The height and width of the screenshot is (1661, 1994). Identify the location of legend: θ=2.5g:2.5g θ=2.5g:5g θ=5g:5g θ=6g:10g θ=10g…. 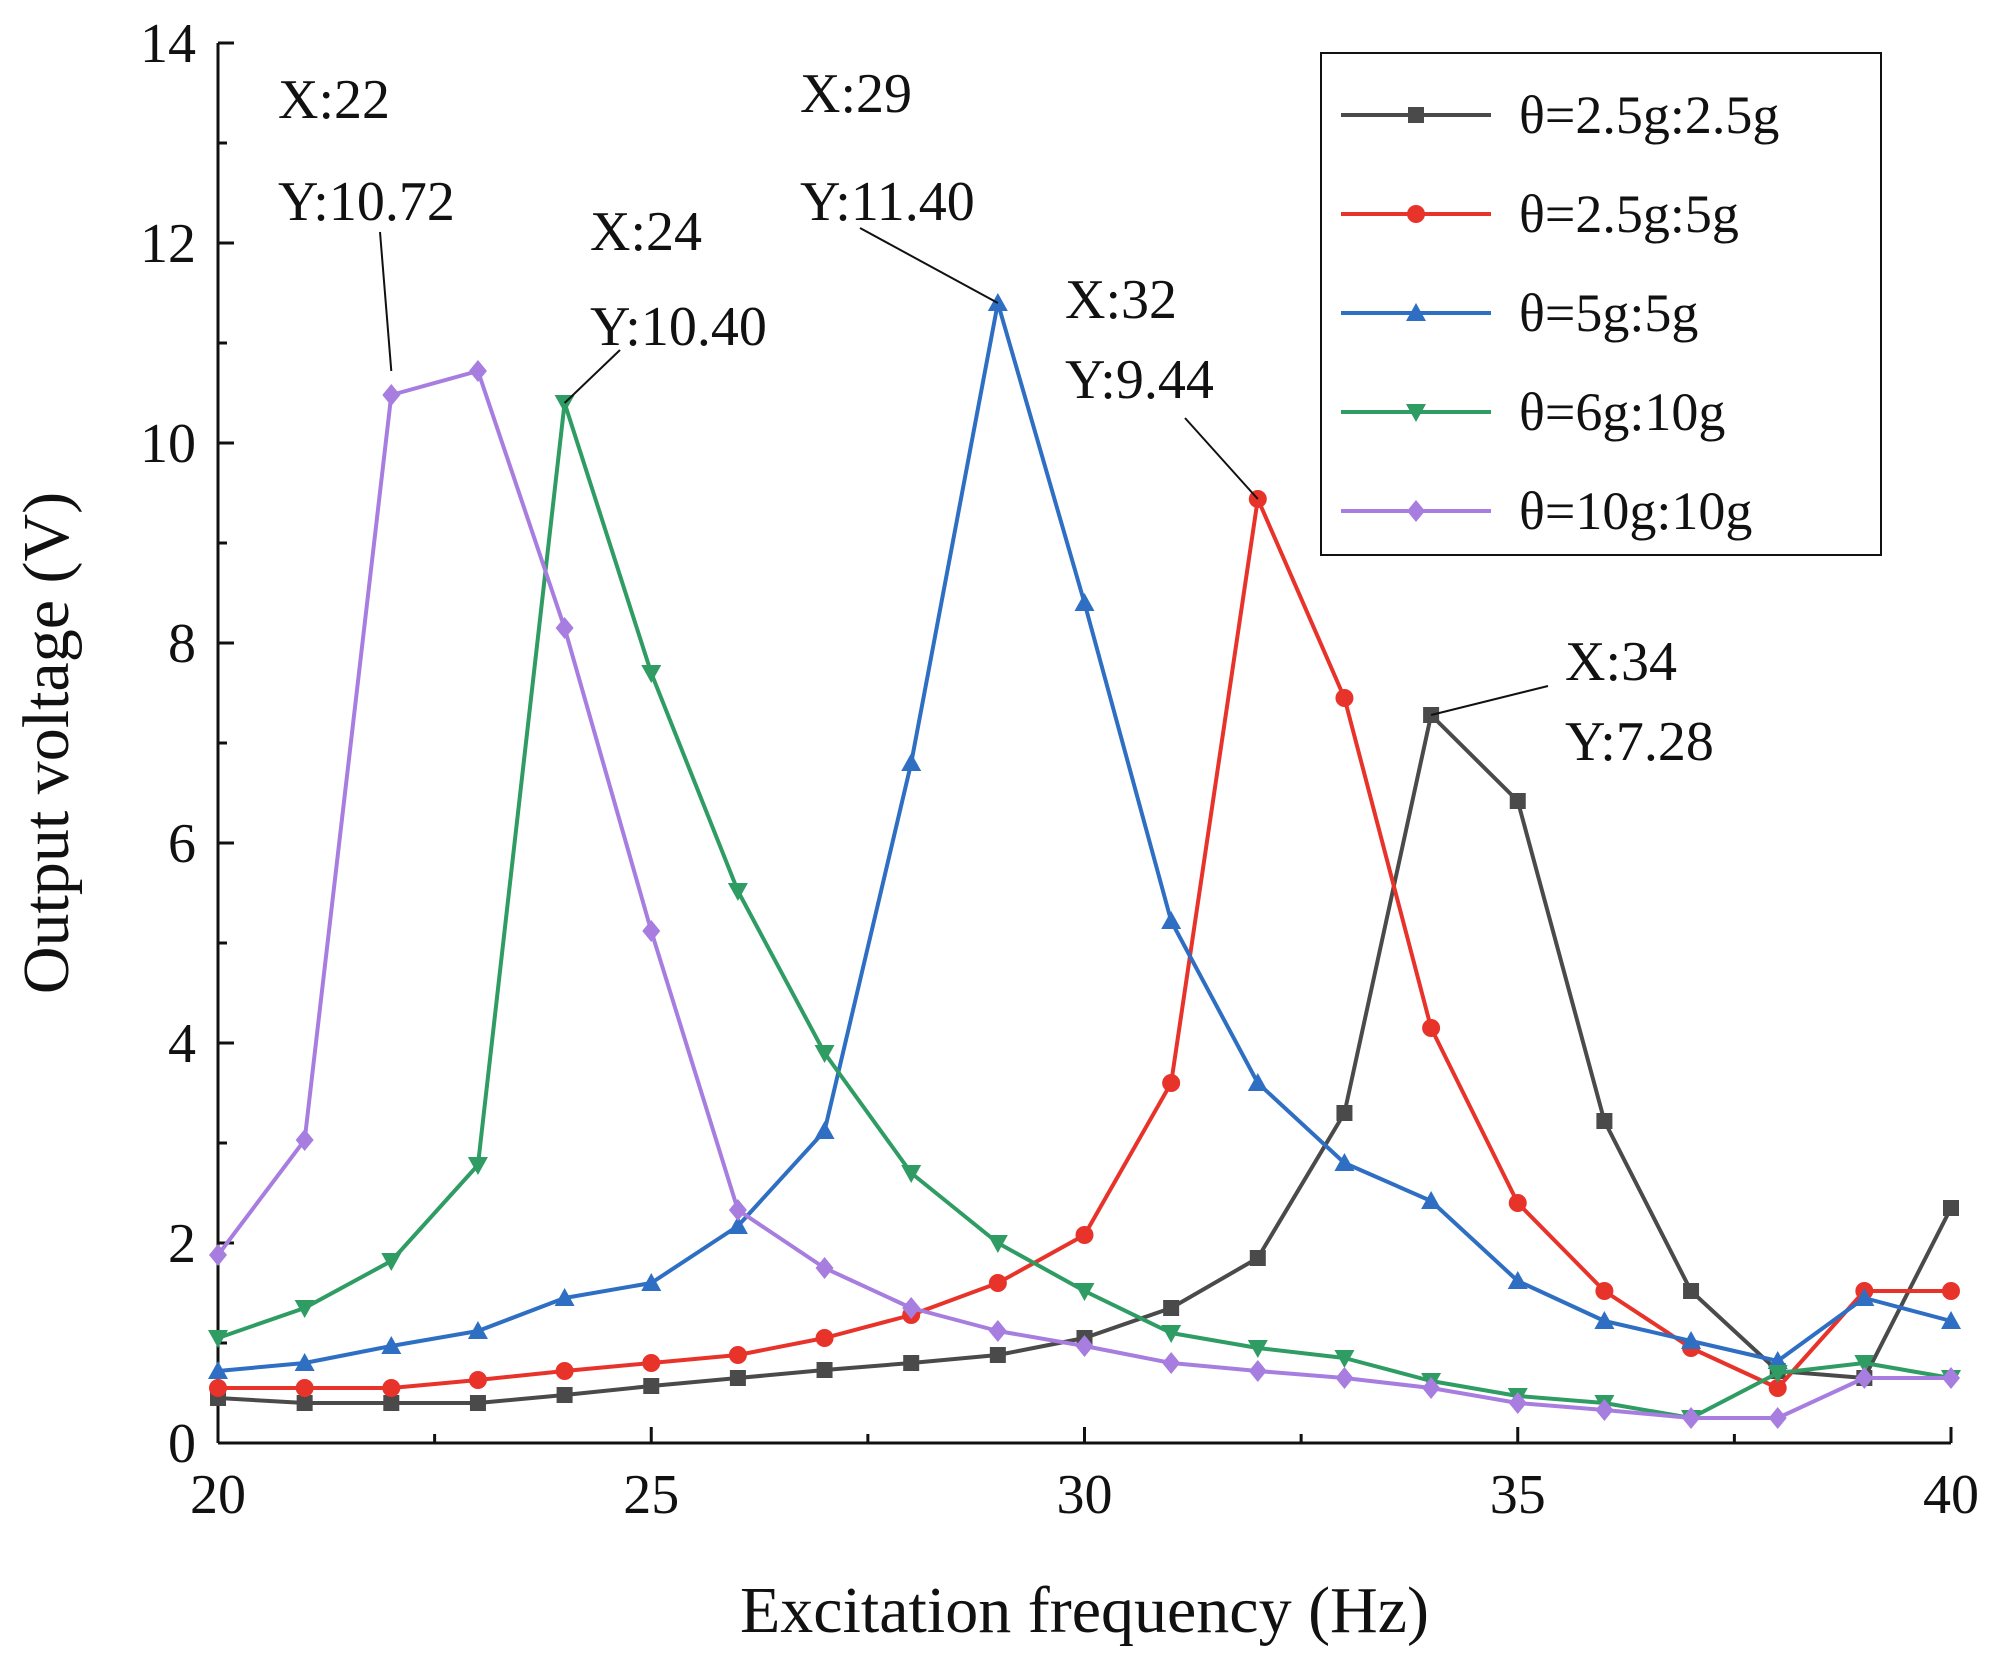
(1601, 304).